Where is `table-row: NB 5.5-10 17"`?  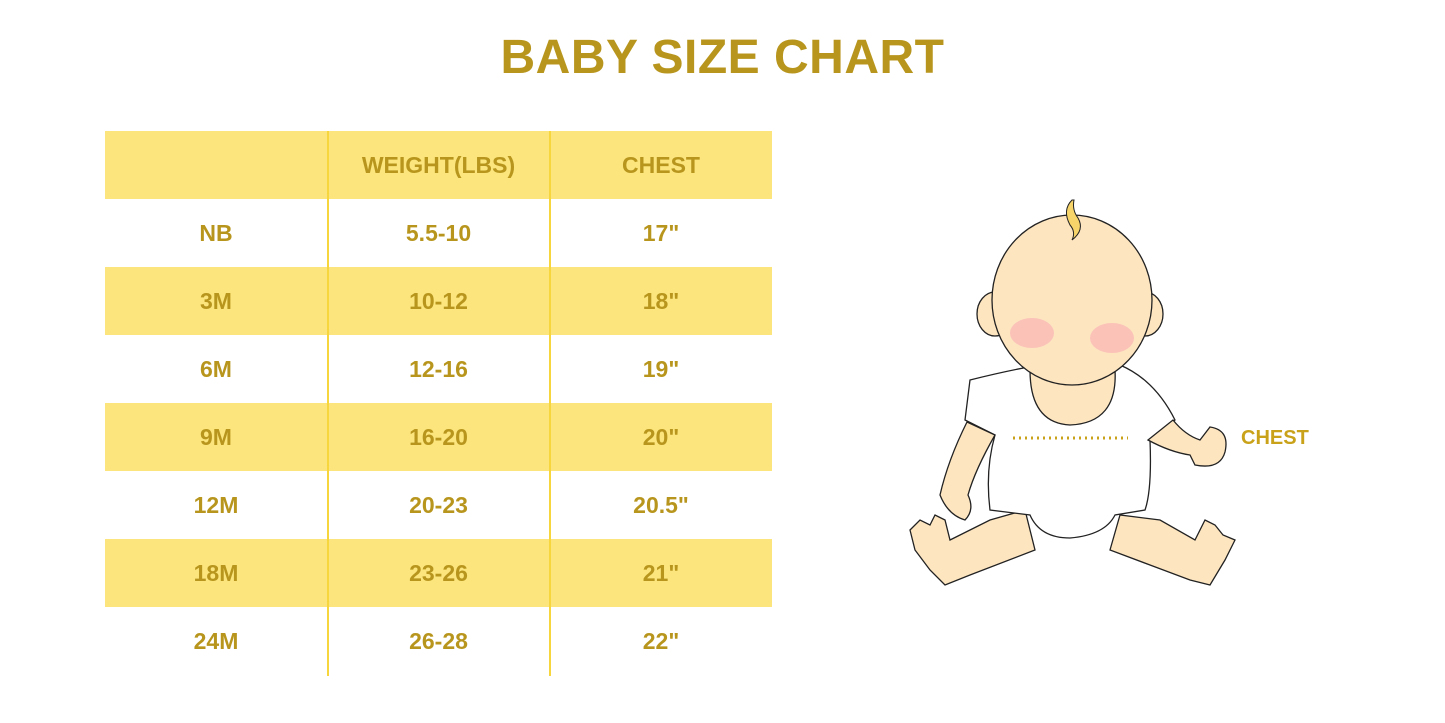 table-row: NB 5.5-10 17" is located at coordinates (438, 233).